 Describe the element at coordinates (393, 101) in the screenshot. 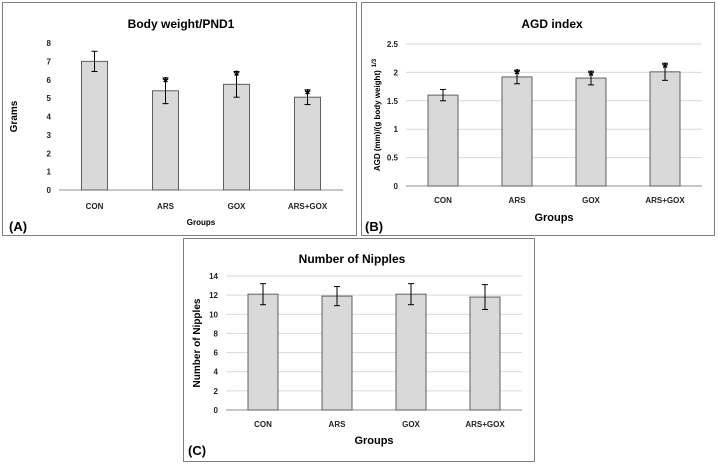

I see `chart-b-ytick-label: 1.5` at that location.